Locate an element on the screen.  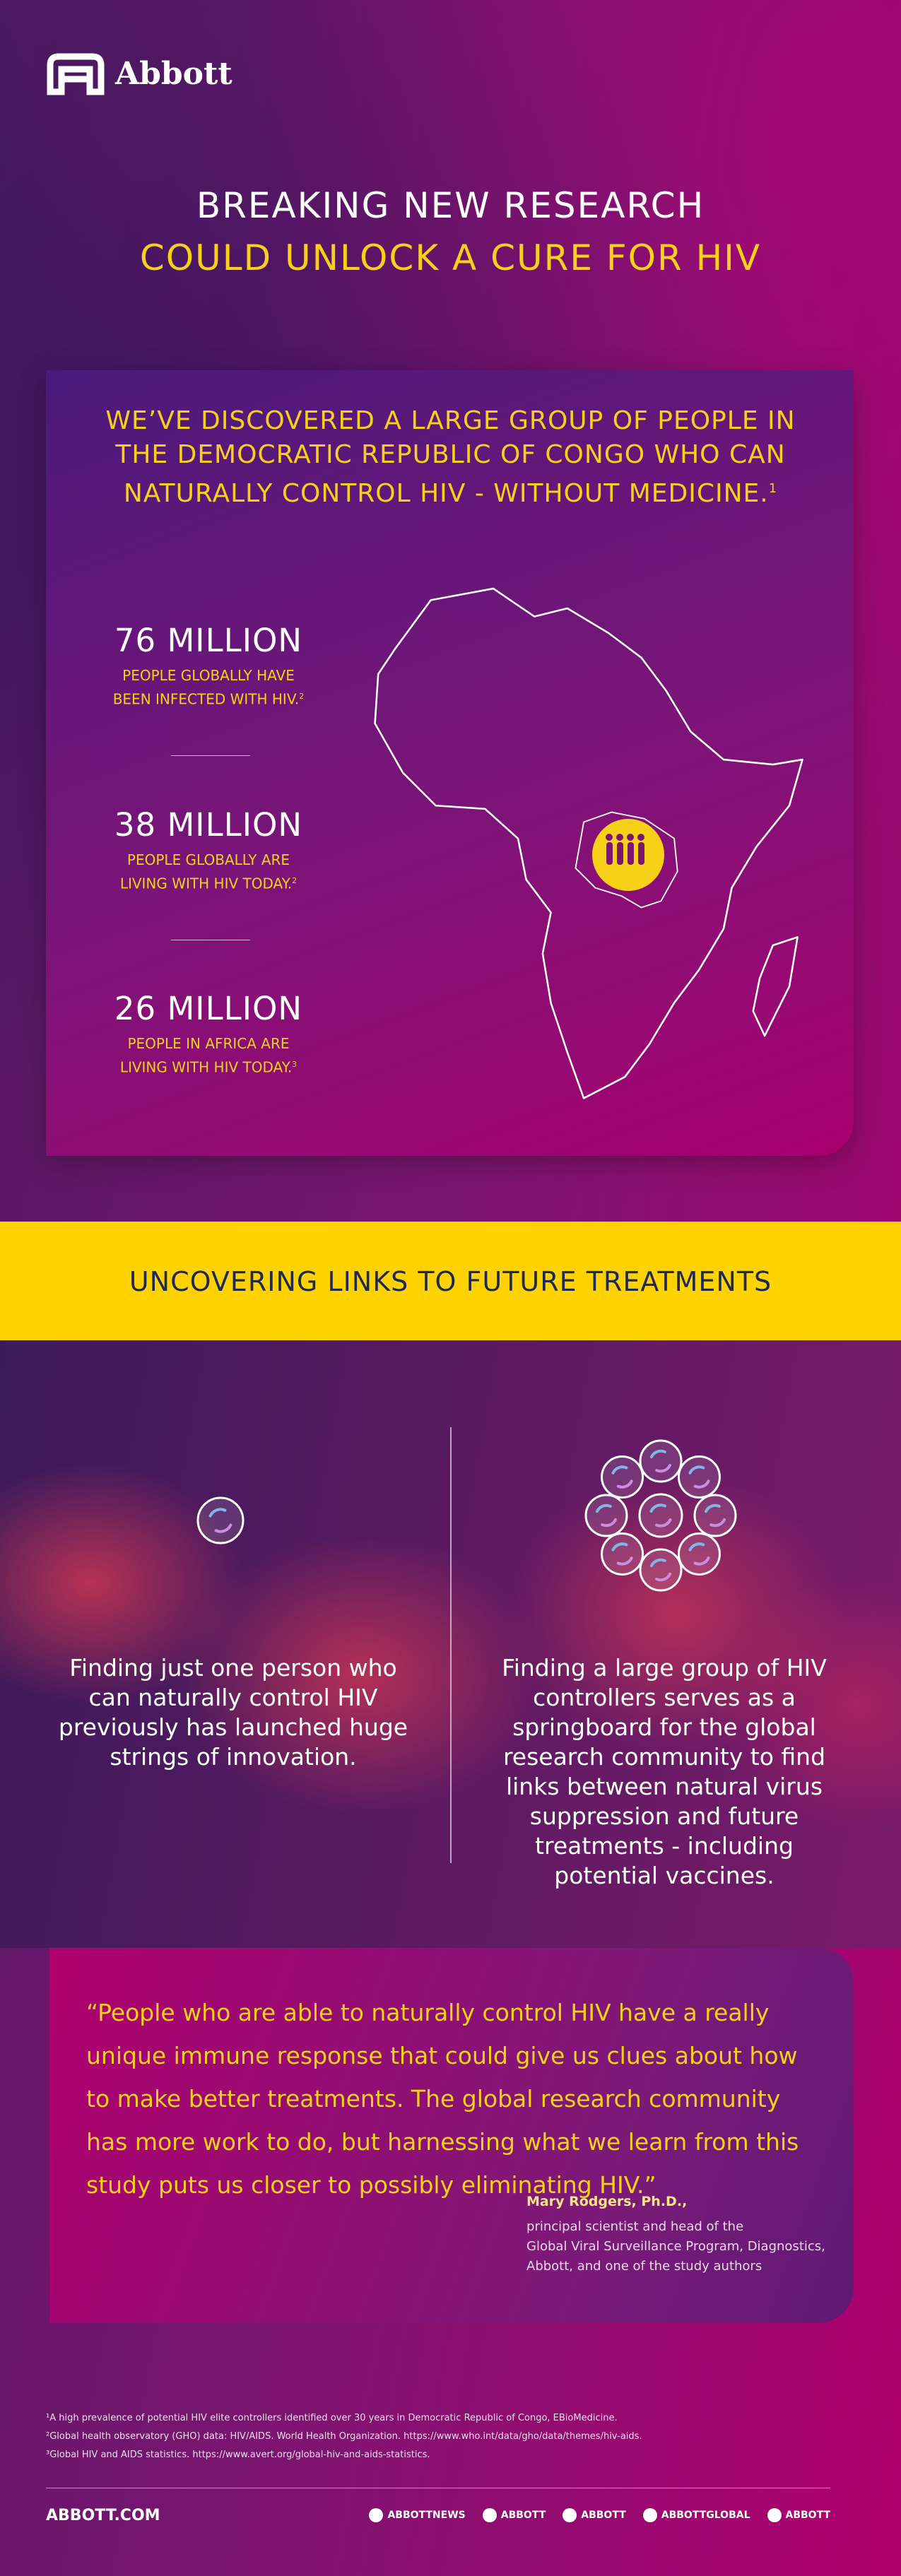
logo-mark is located at coordinates (76, 74).